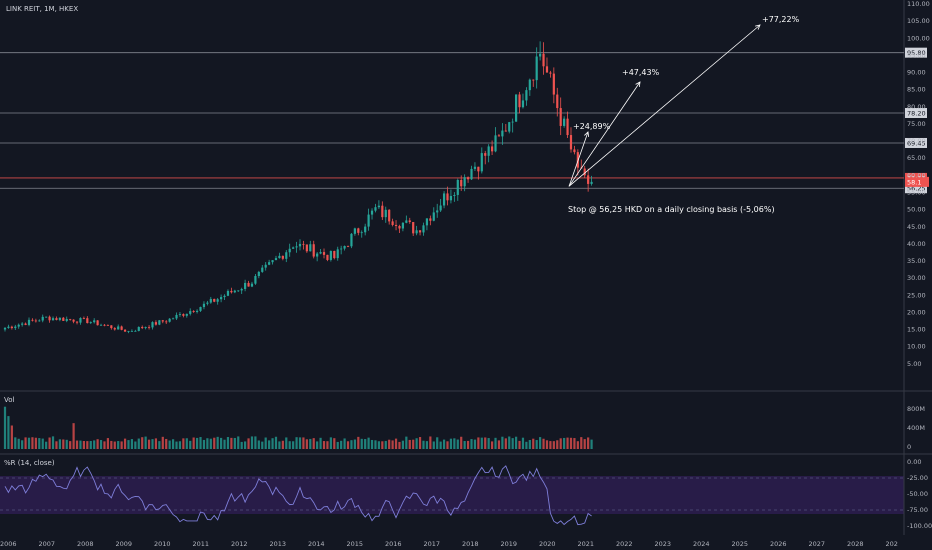  I want to click on x-tick-label: 2023, so click(663, 544).